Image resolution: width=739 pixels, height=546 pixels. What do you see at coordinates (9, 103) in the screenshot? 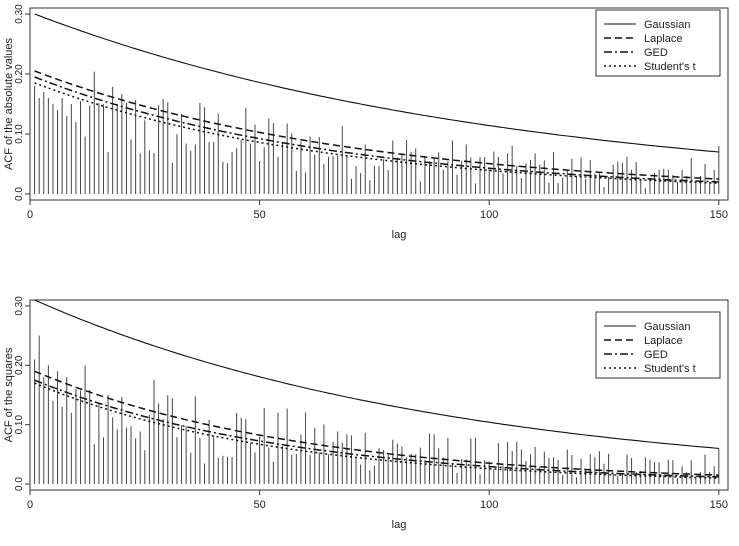
I see `y-axis-label: ACF of the absolute values` at bounding box center [9, 103].